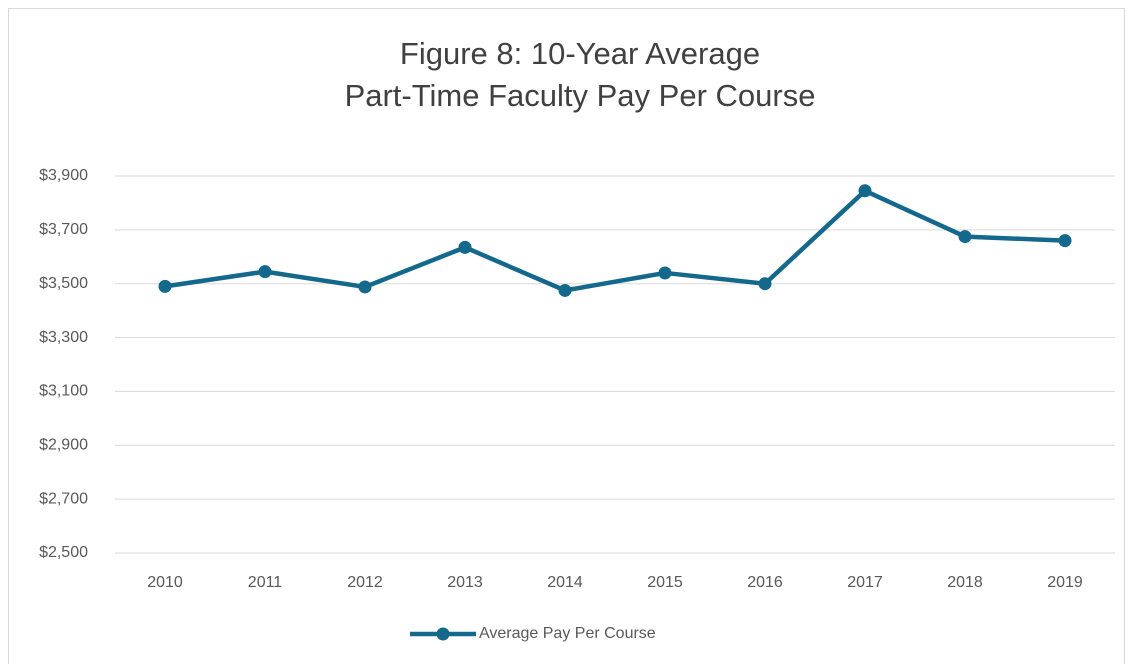 The width and height of the screenshot is (1133, 664). I want to click on y-tick-label: $3,700, so click(63, 229).